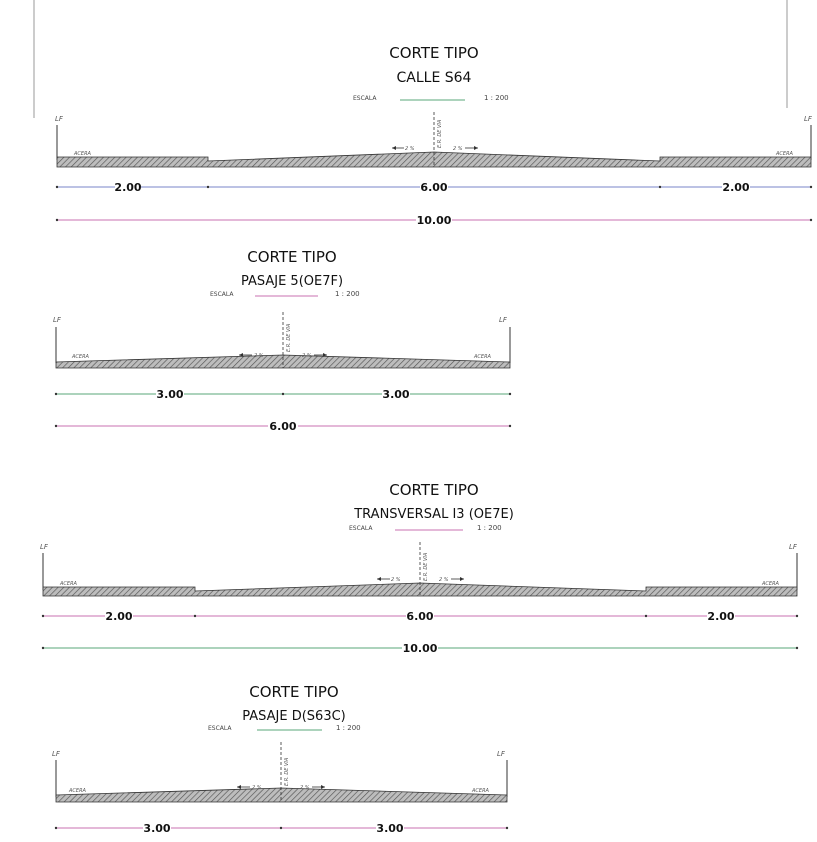 The width and height of the screenshot is (817, 842). I want to click on section-subtitle: TRANSVERSAL I3 (OE7E), so click(433, 514).